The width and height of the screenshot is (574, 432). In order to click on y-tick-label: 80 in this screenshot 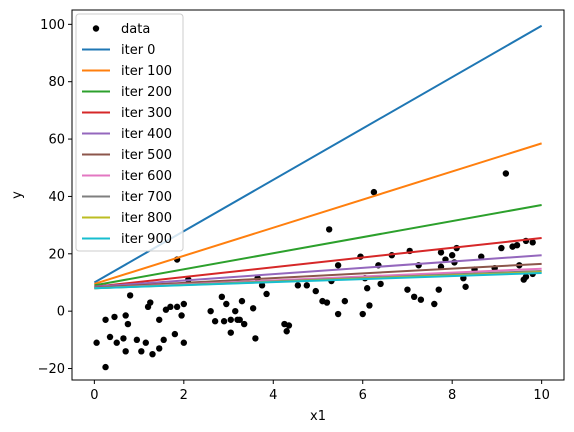, I will do `click(56, 82)`.